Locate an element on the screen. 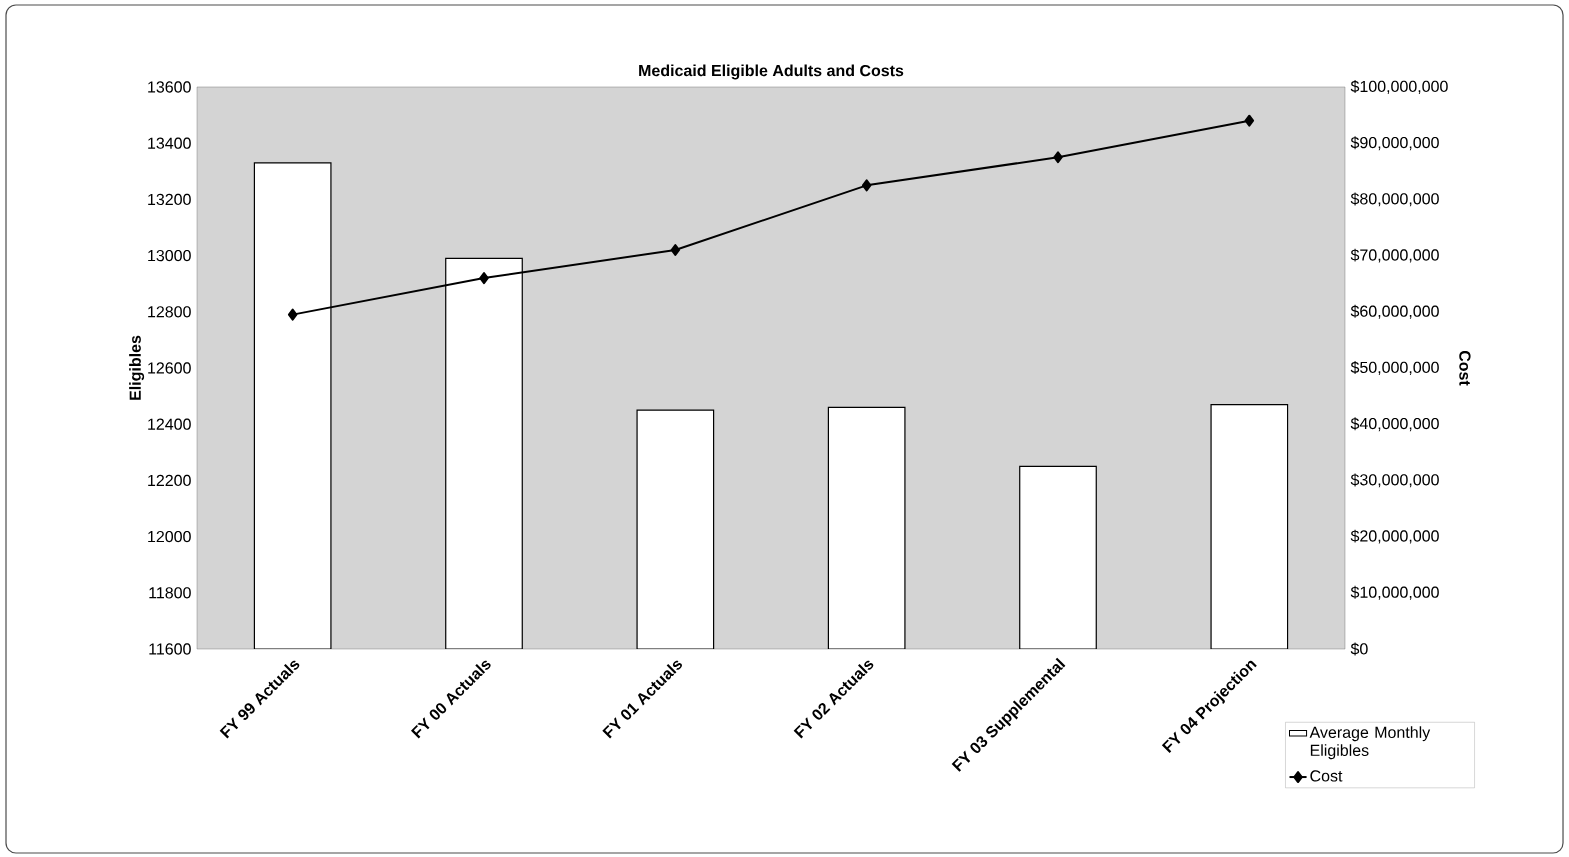 The image size is (1569, 857). y2-tick-label: $0 is located at coordinates (1359, 649).